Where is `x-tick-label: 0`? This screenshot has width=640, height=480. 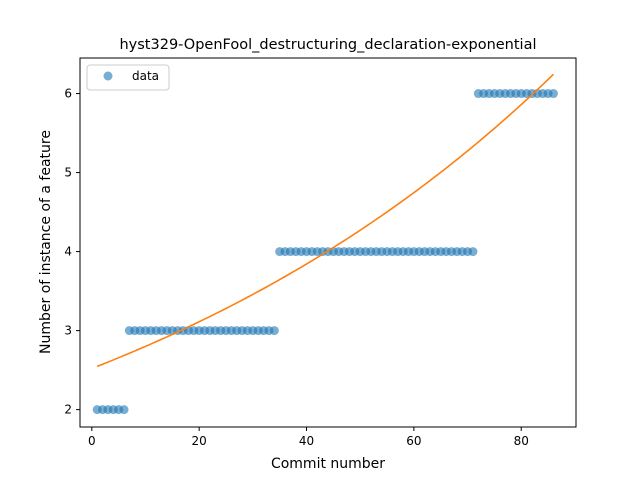
x-tick-label: 0 is located at coordinates (92, 441).